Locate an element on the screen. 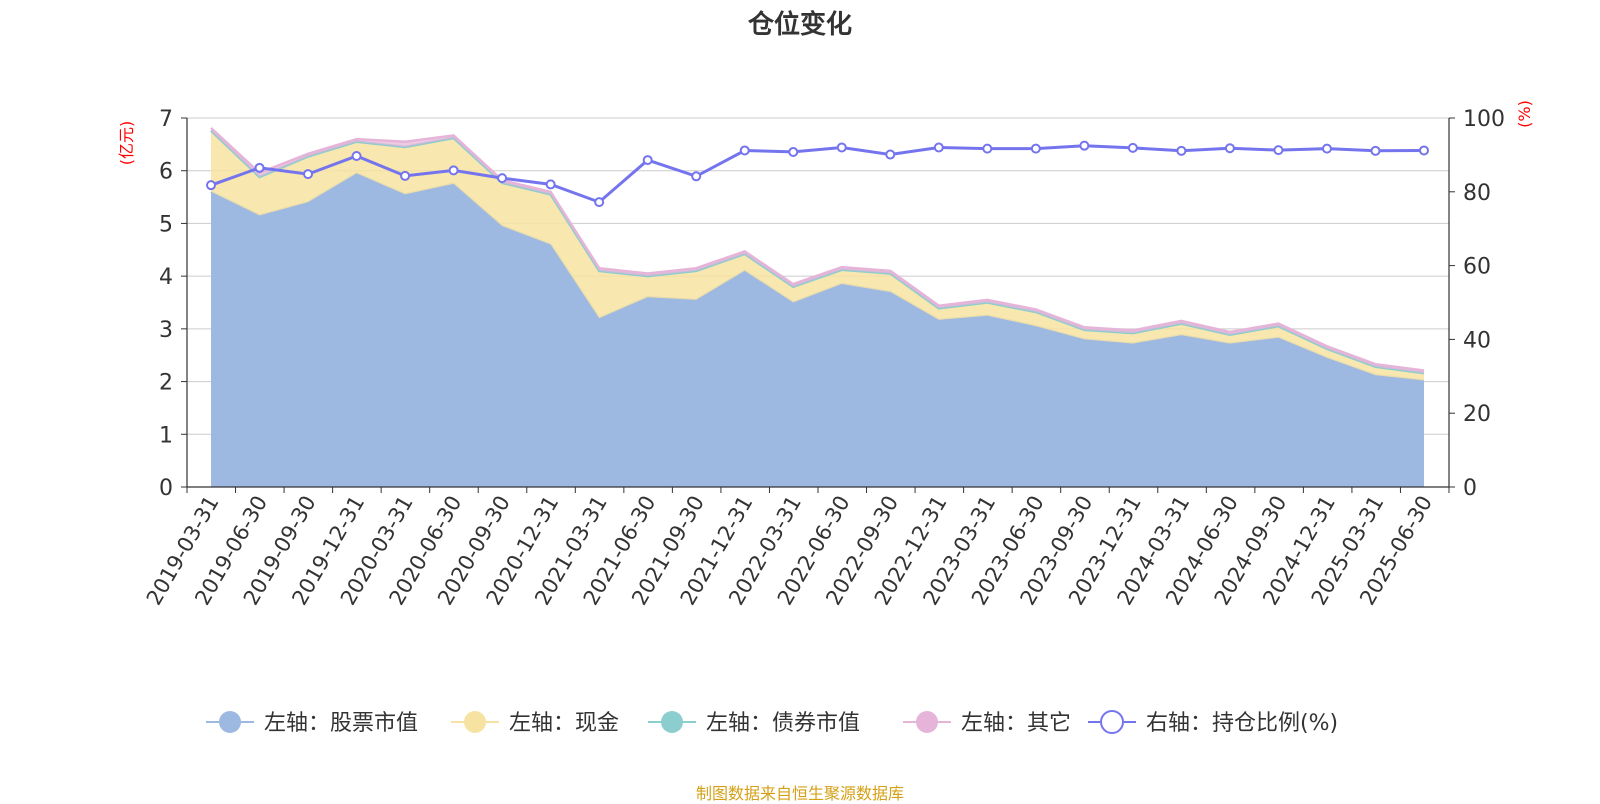 The height and width of the screenshot is (804, 1600). left-tick-label: 0 is located at coordinates (166, 488).